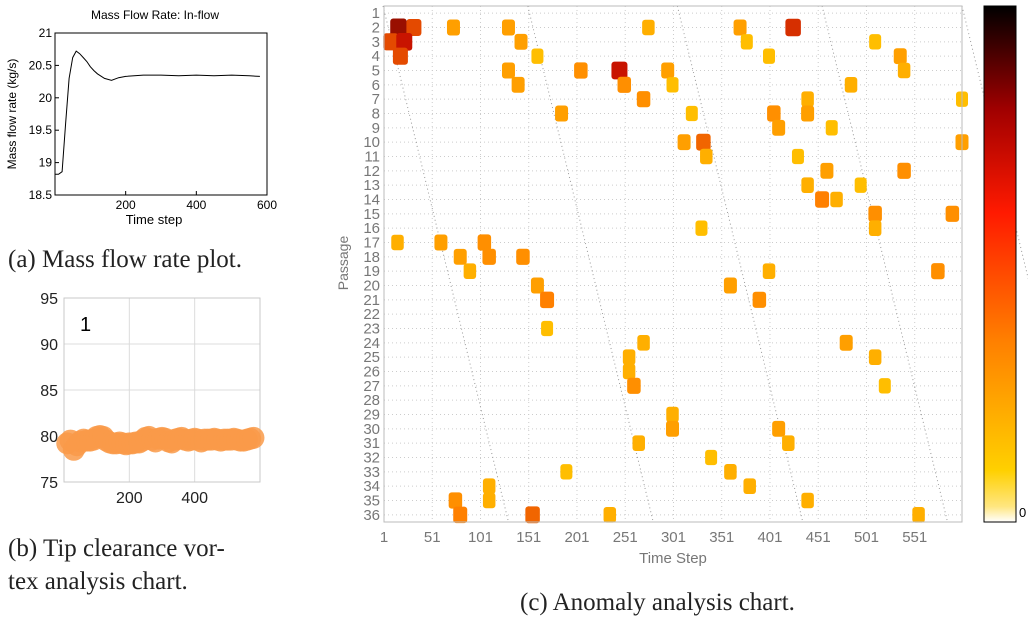 This screenshot has width=1028, height=620. I want to click on mass-flow-ytick-label: 20, so click(46, 98).